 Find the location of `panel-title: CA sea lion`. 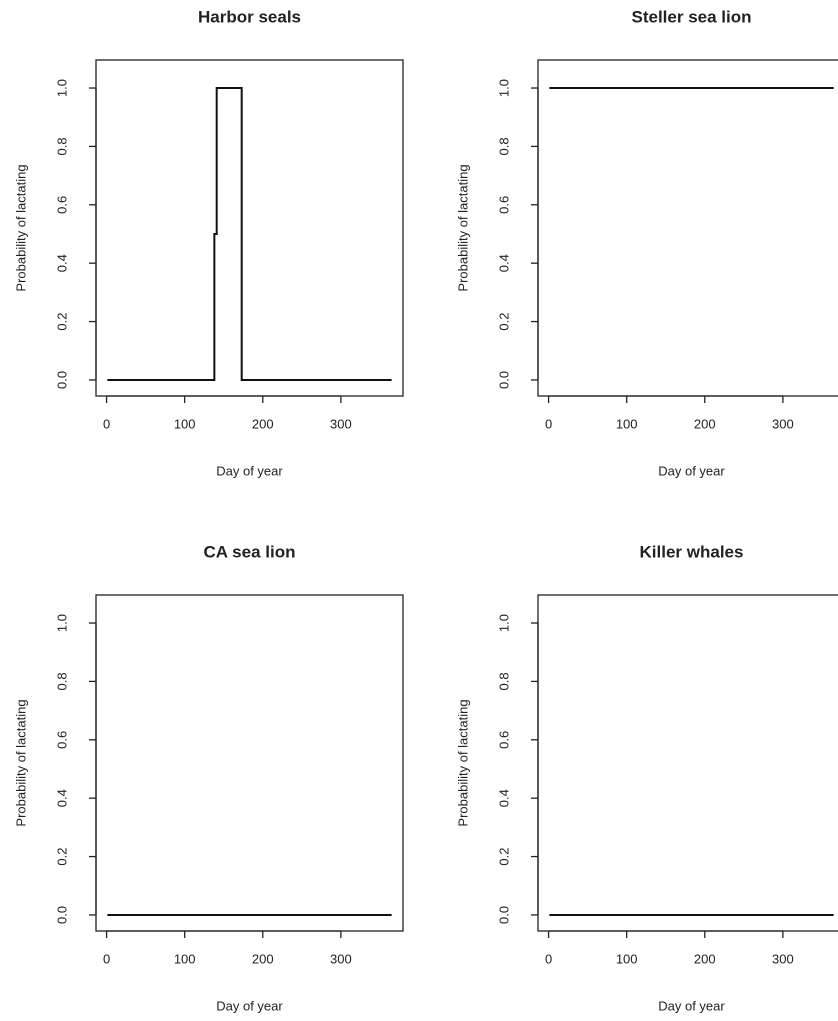

panel-title: CA sea lion is located at coordinates (250, 551).